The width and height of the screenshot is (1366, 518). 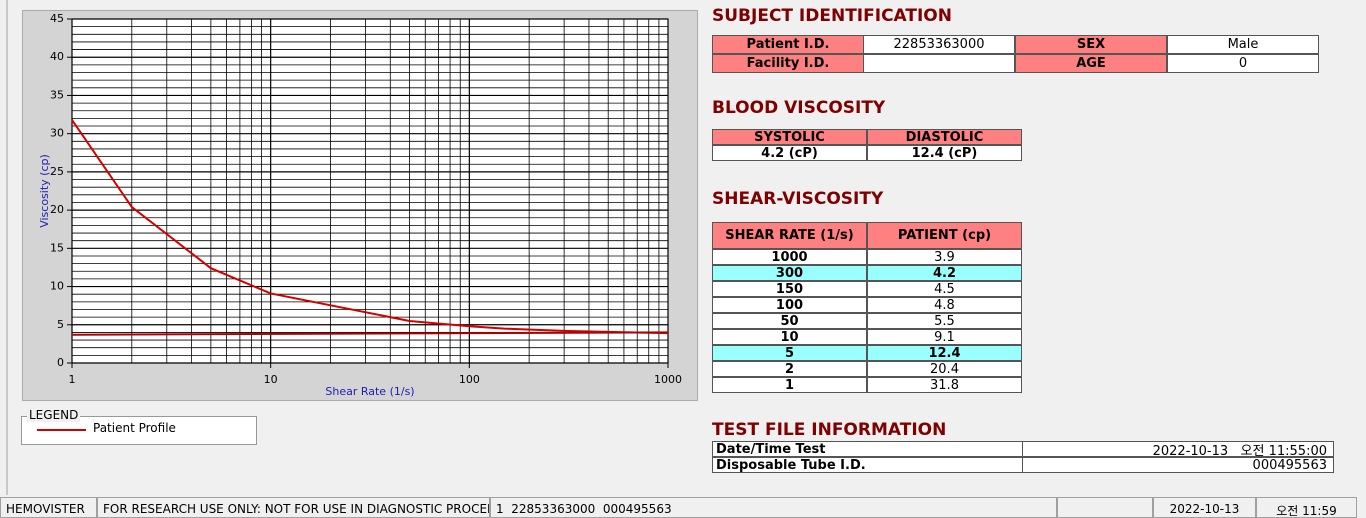 I want to click on table-cell: DIASTOLIC, so click(x=944, y=137).